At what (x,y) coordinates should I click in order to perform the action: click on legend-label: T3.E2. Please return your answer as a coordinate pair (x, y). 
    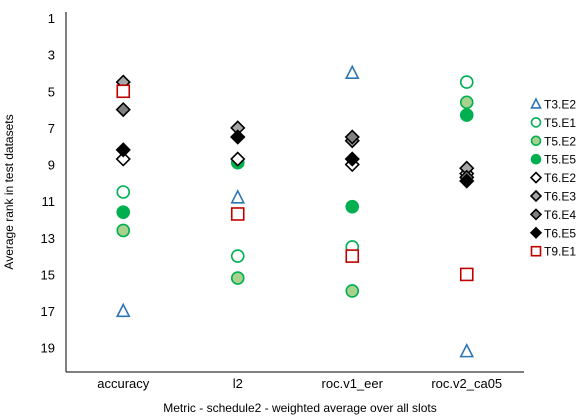
    Looking at the image, I should click on (560, 105).